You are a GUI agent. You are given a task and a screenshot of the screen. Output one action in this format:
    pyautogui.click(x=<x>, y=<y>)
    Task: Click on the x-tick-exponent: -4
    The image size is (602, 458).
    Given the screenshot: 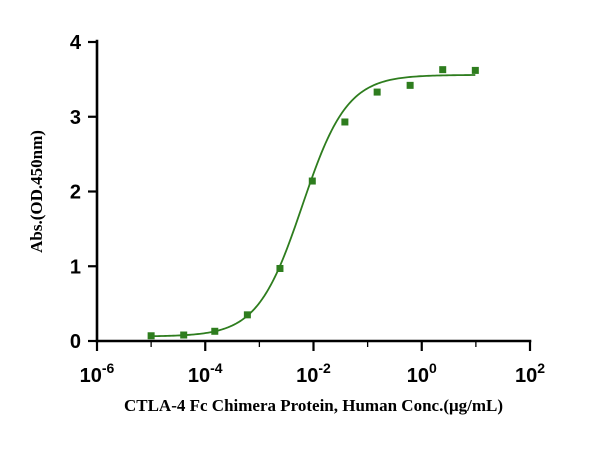 What is the action you would take?
    pyautogui.click(x=216, y=368)
    